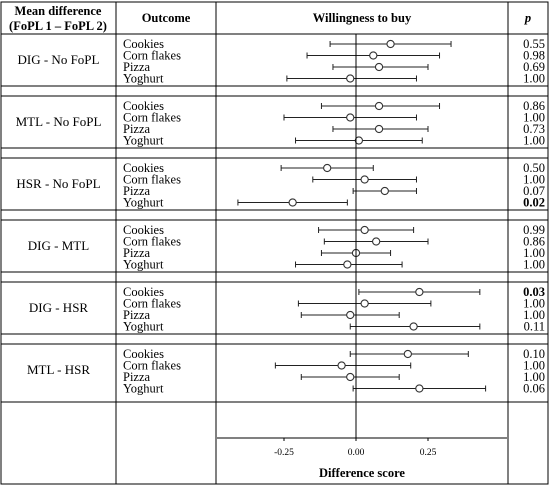  I want to click on header-fopl-comparison: (FoPL 1 – FoPL 2), so click(58, 26).